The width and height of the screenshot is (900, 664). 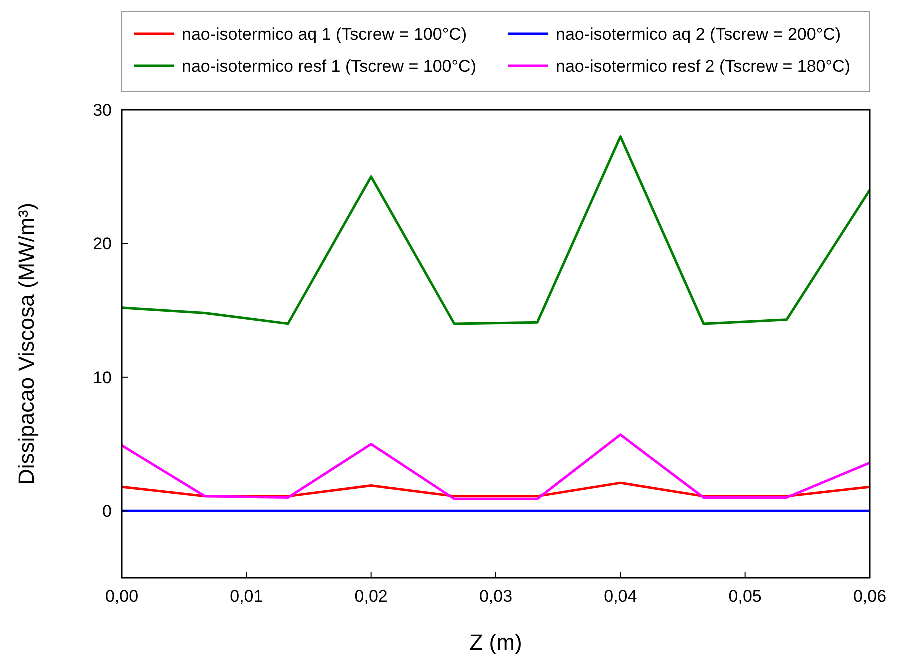 I want to click on x-tick-label: 0,03, so click(x=496, y=596).